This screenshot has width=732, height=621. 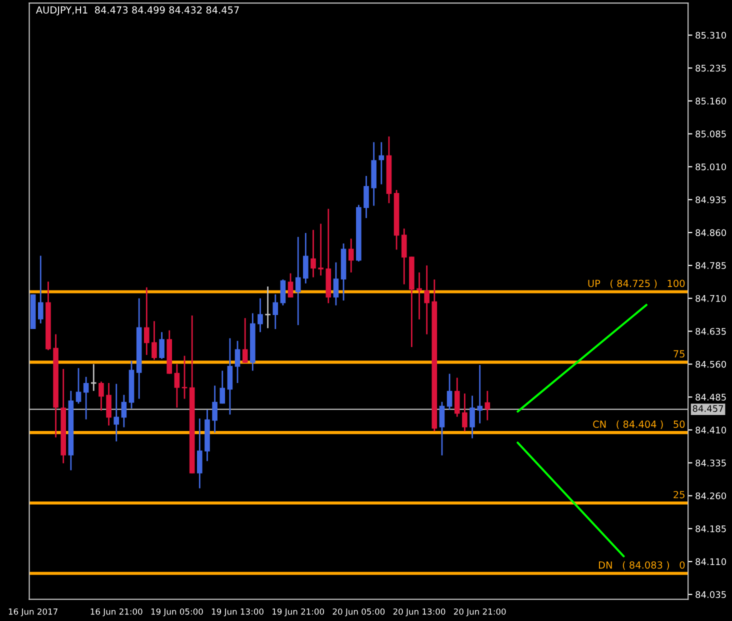 What do you see at coordinates (137, 11) in the screenshot?
I see `chart-title: AUDJPY,H1 84.473 84.499 84.432 84.457` at bounding box center [137, 11].